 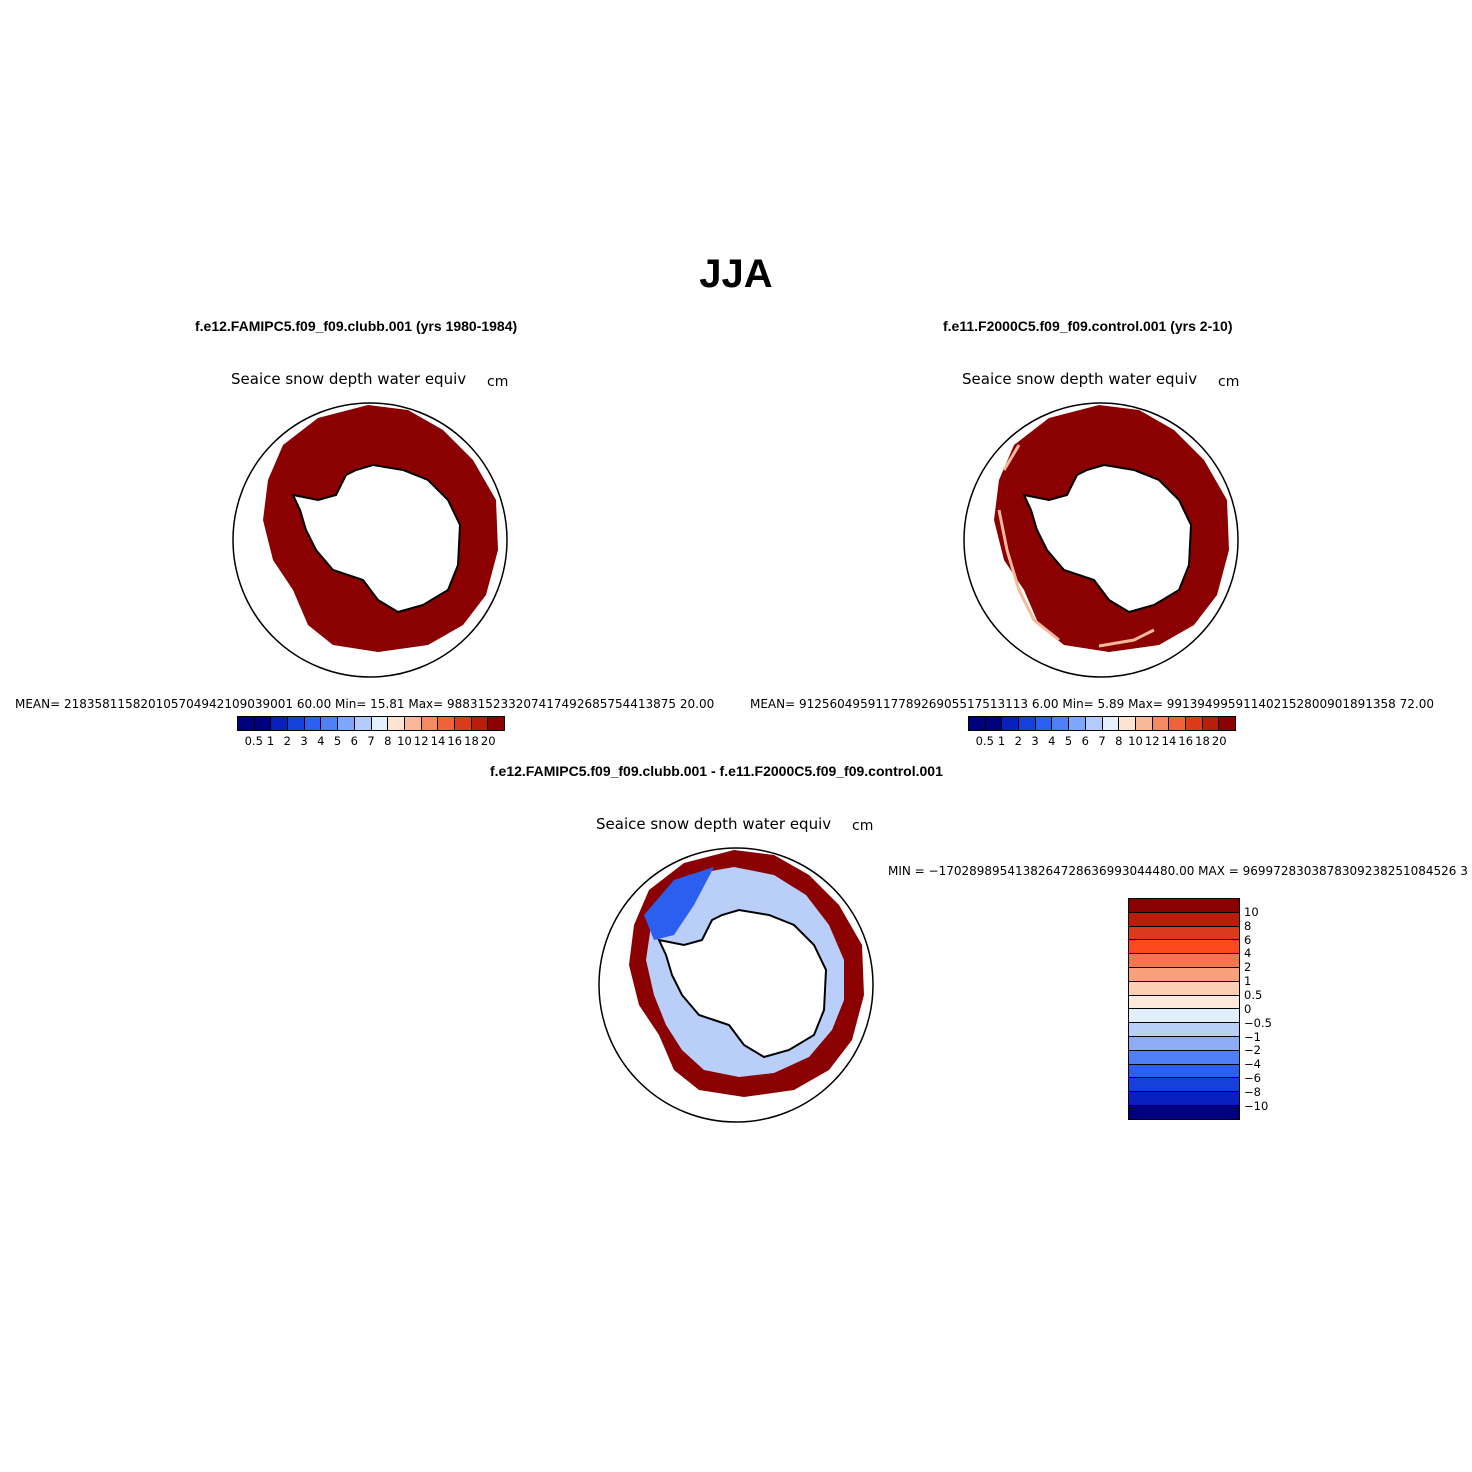 I want to click on panel2-colorbar, so click(x=1102, y=723).